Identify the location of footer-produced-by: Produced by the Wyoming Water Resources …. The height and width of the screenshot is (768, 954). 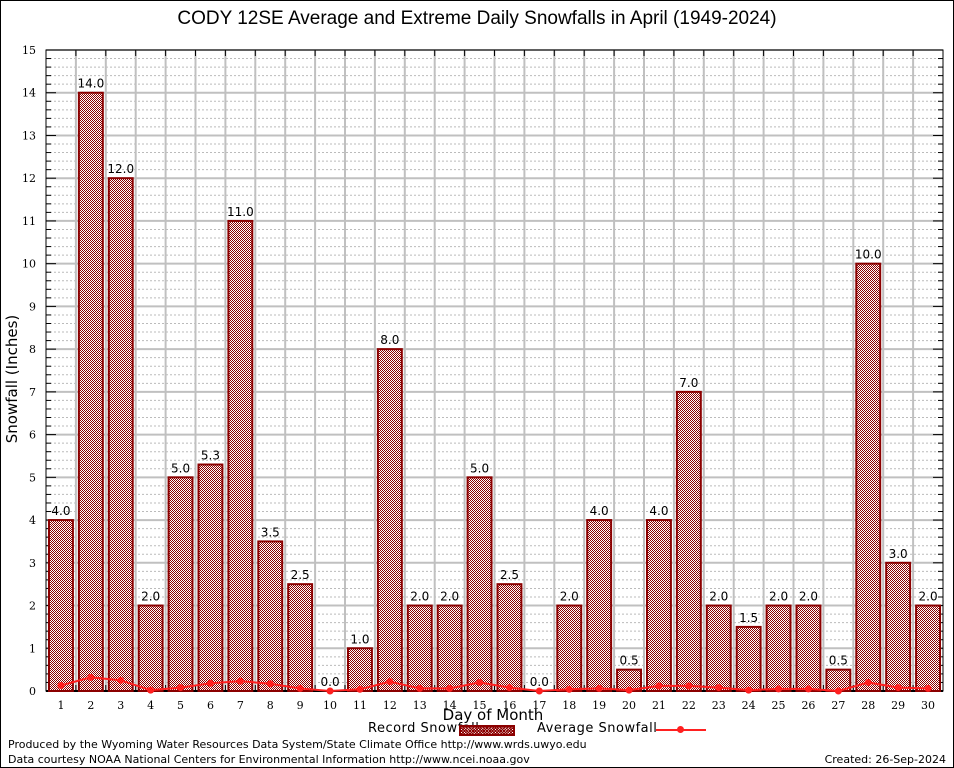
(297, 744).